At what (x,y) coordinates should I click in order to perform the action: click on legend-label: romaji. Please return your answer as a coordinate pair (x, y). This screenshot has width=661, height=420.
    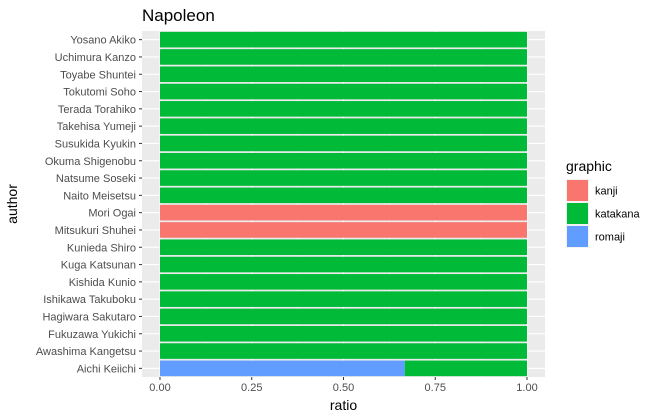
    Looking at the image, I should click on (610, 238).